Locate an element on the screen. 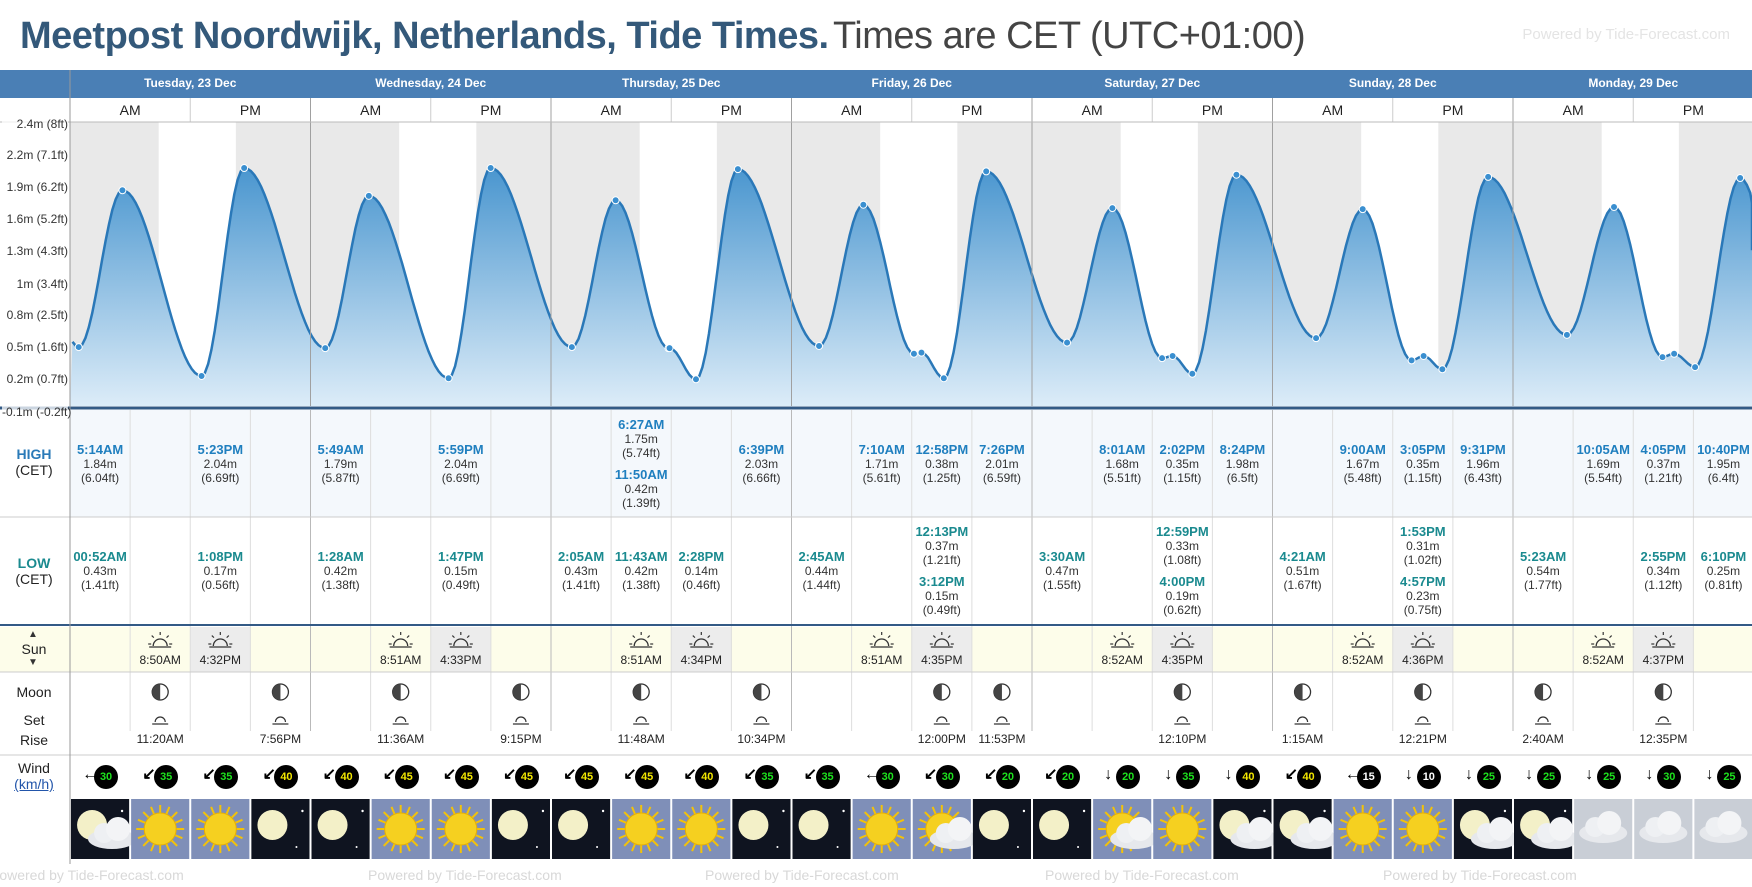 The height and width of the screenshot is (887, 1752). day-header: Monday, 29 Dec is located at coordinates (1633, 83).